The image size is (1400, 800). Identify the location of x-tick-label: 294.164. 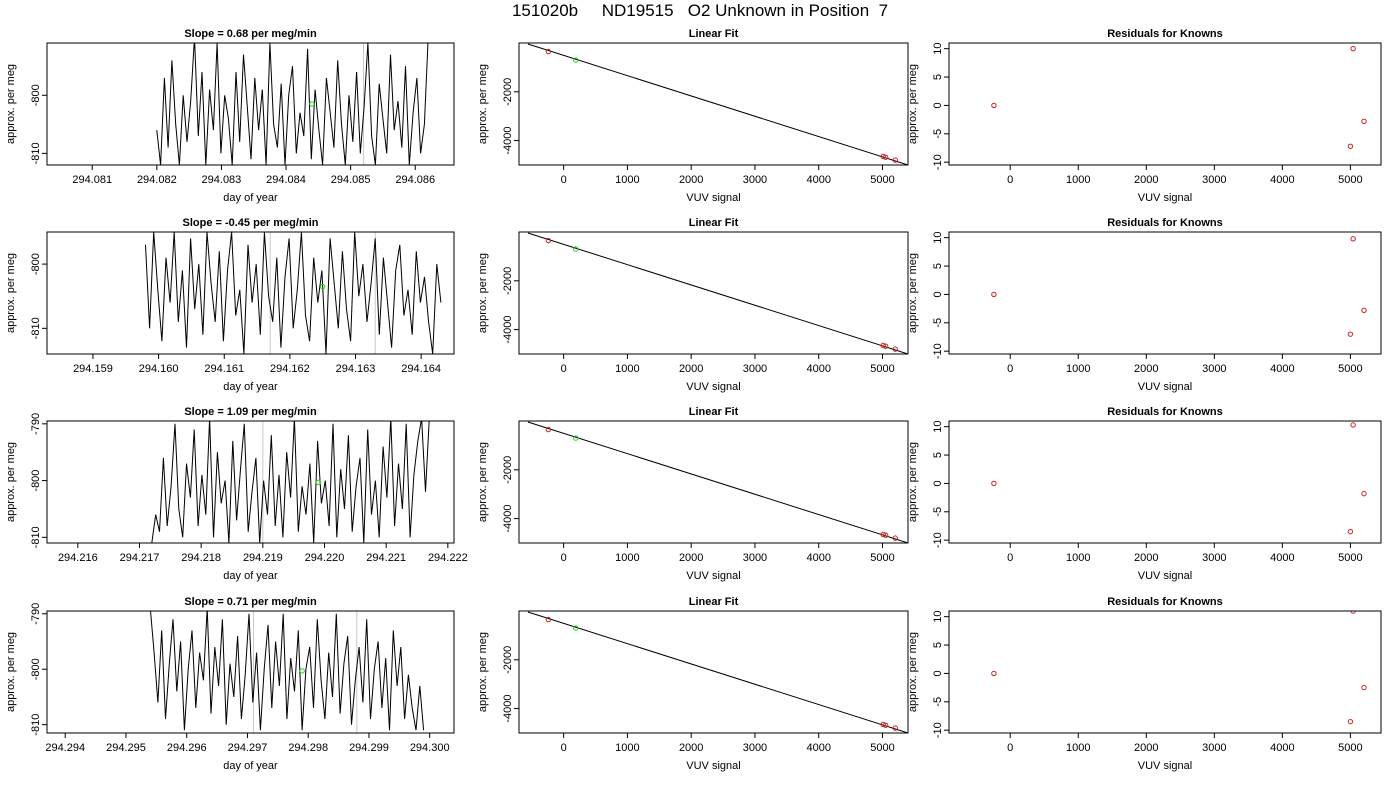
(421, 369).